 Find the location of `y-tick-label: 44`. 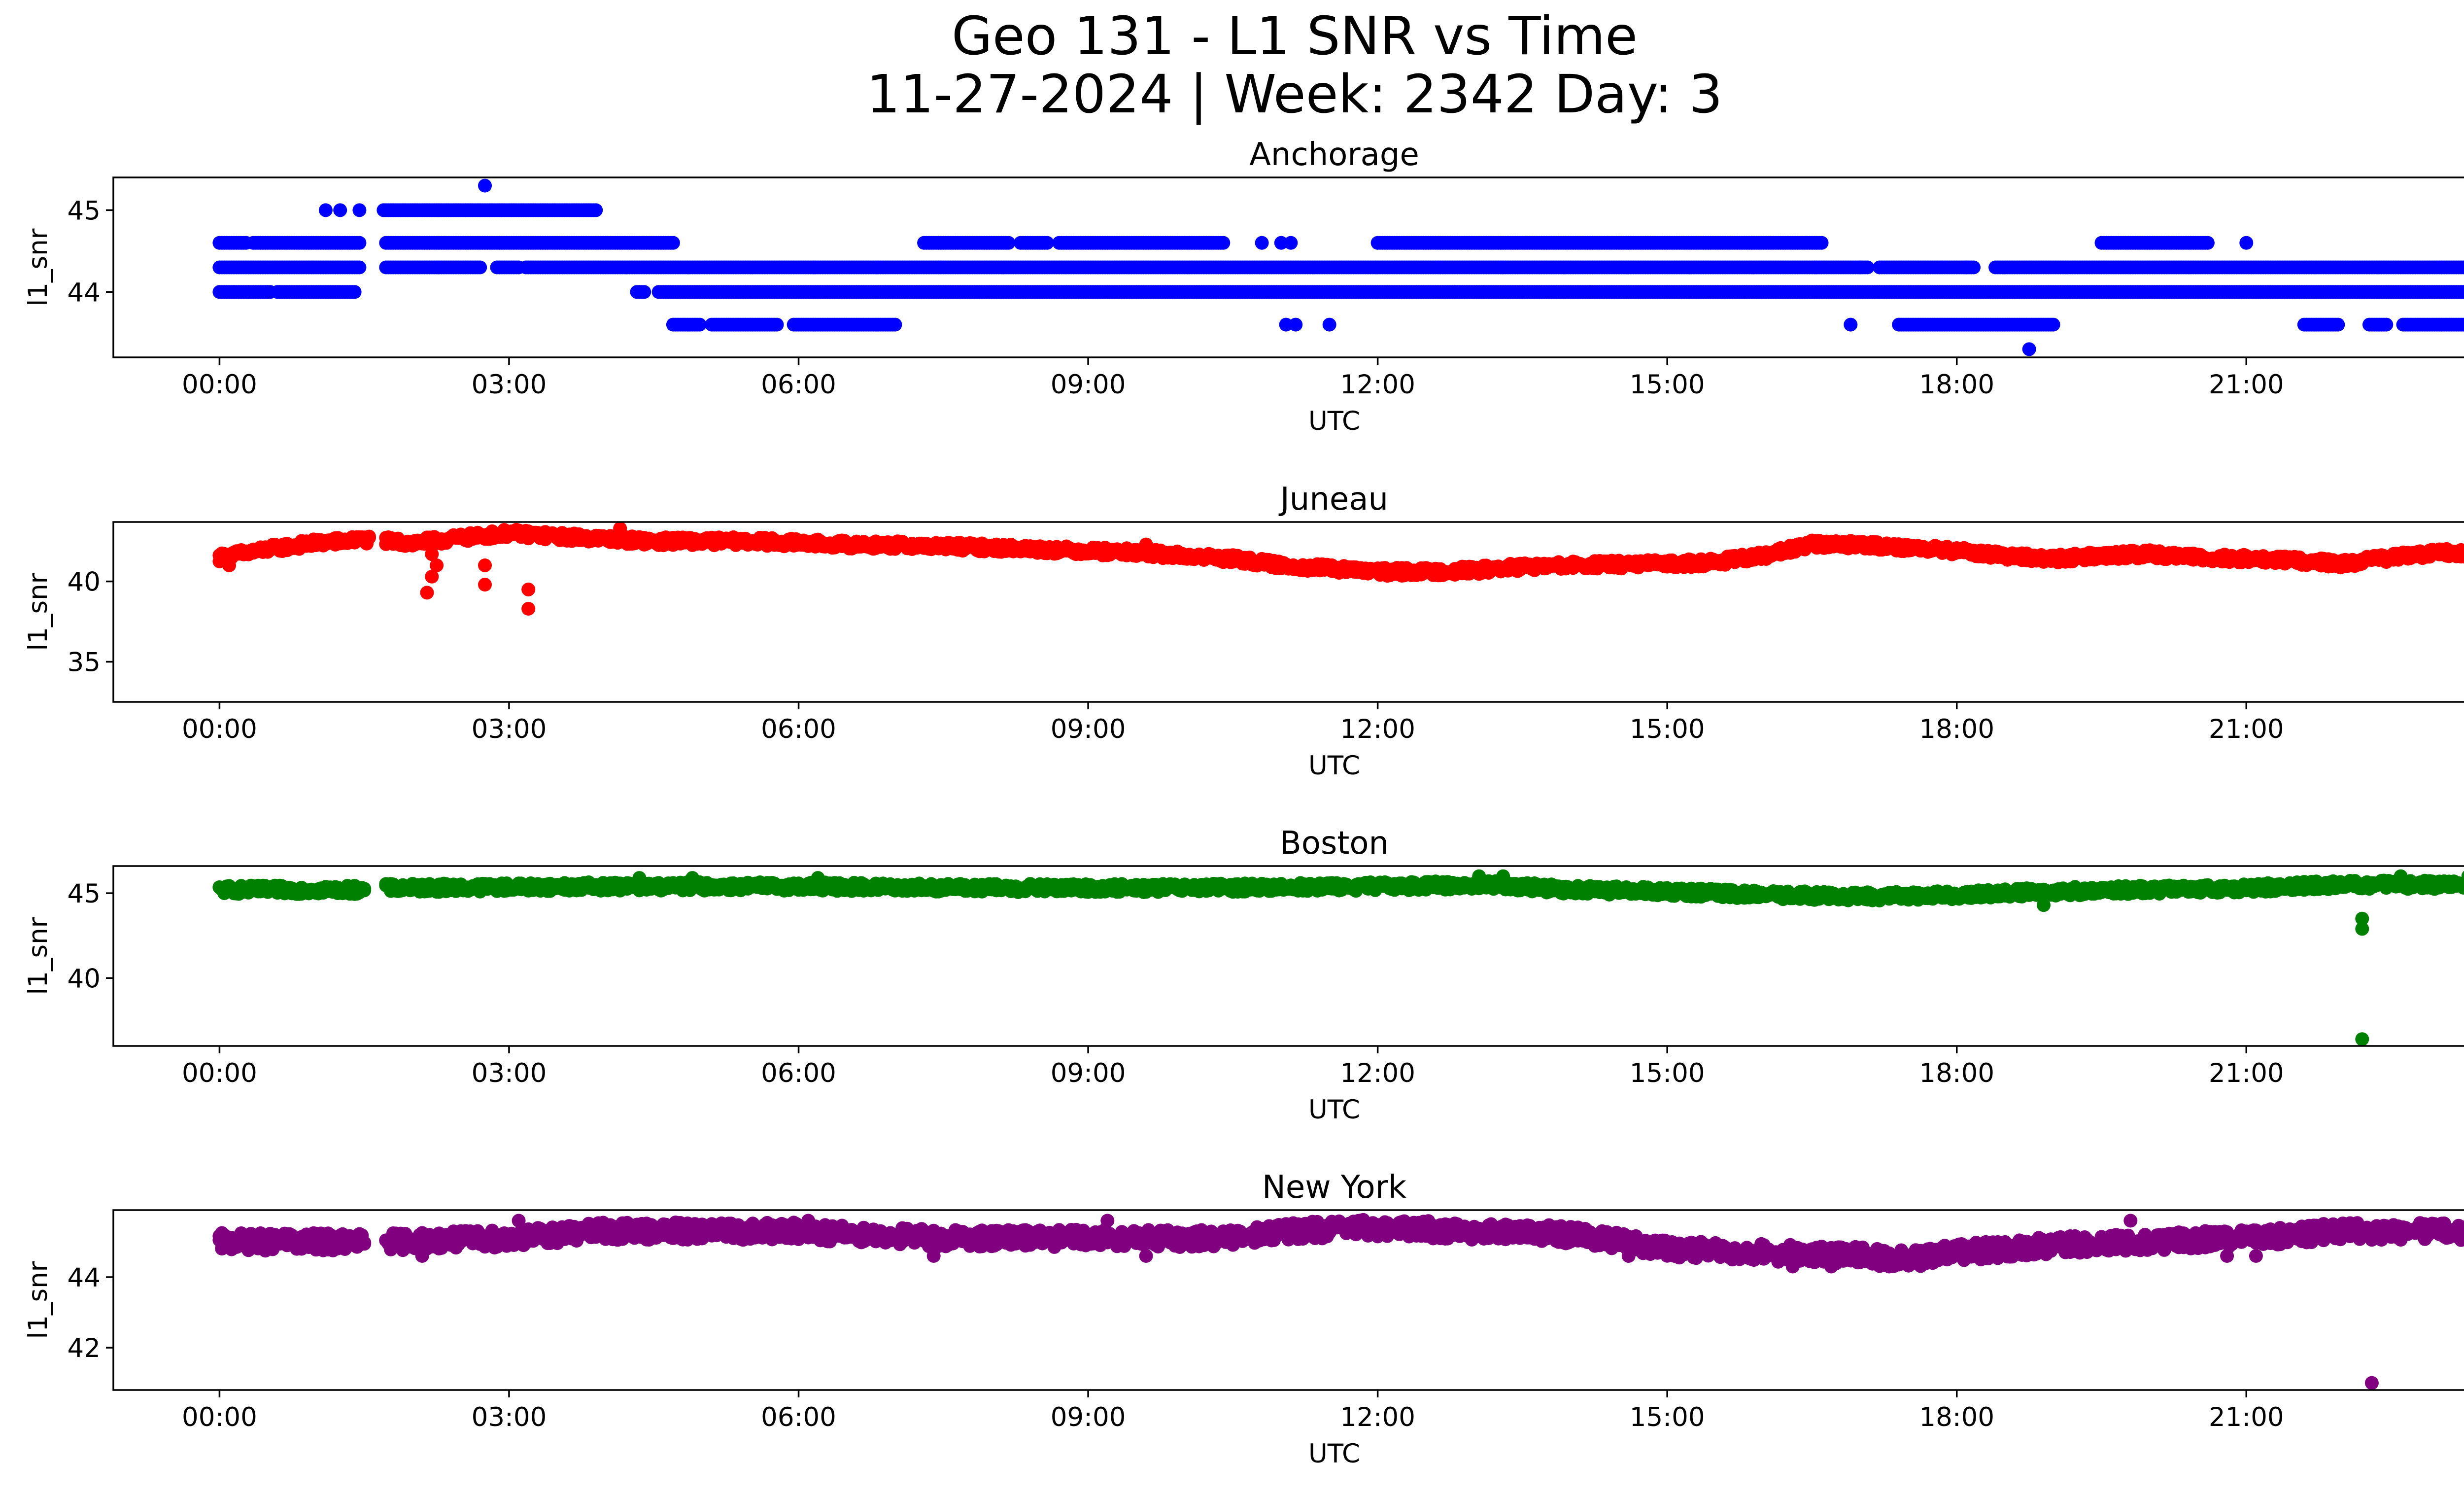

y-tick-label: 44 is located at coordinates (84, 293).